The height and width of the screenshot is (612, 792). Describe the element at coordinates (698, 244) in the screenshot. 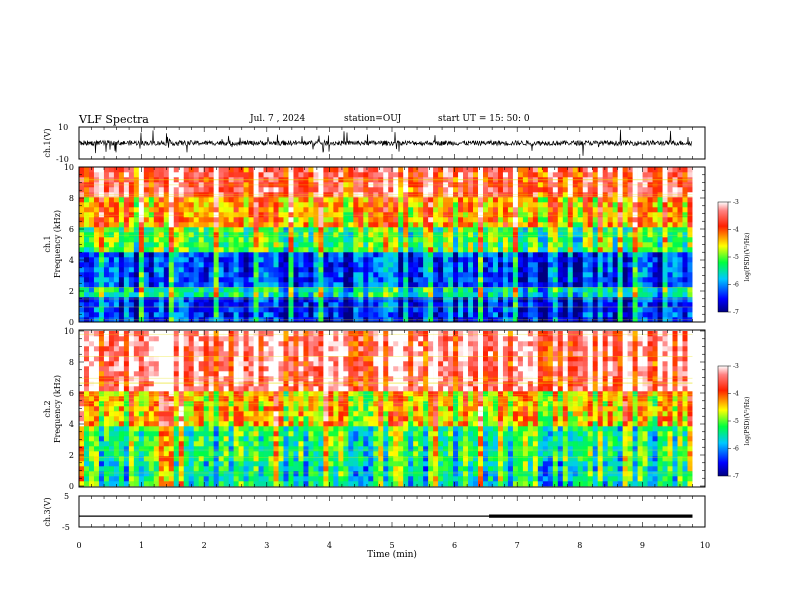

I see `spectrogram-no-data` at that location.